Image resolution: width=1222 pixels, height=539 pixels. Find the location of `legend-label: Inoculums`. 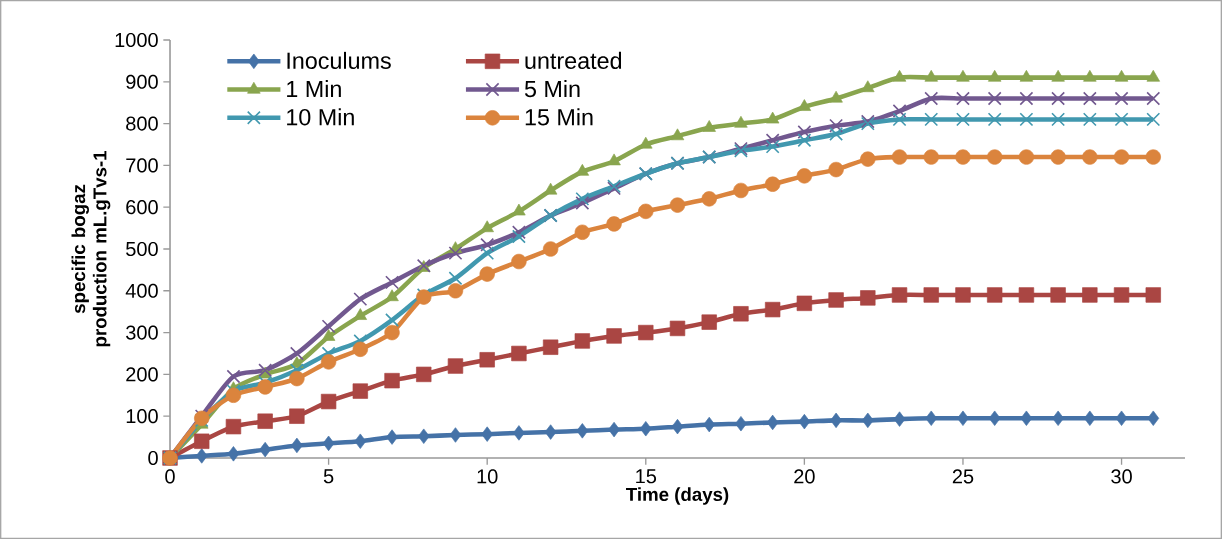

legend-label: Inoculums is located at coordinates (339, 60).